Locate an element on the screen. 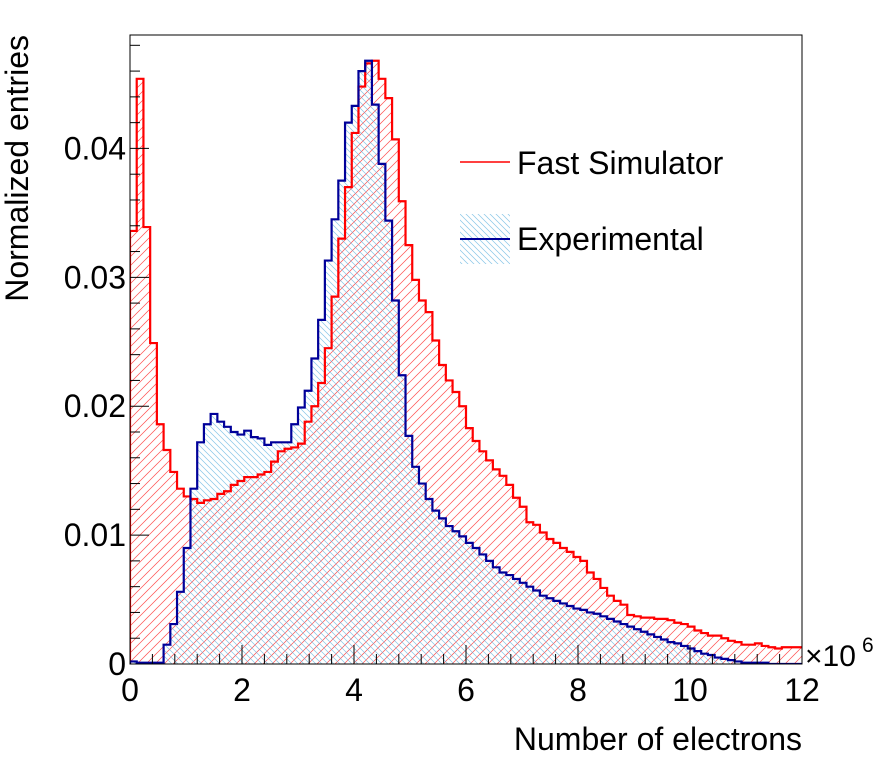 Image resolution: width=892 pixels, height=771 pixels. x-multiplier-label: ×10 is located at coordinates (830, 656).